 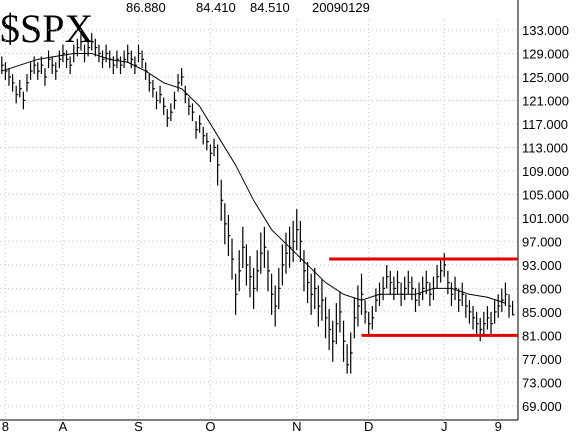 What do you see at coordinates (146, 7) in the screenshot?
I see `stat: 86.880` at bounding box center [146, 7].